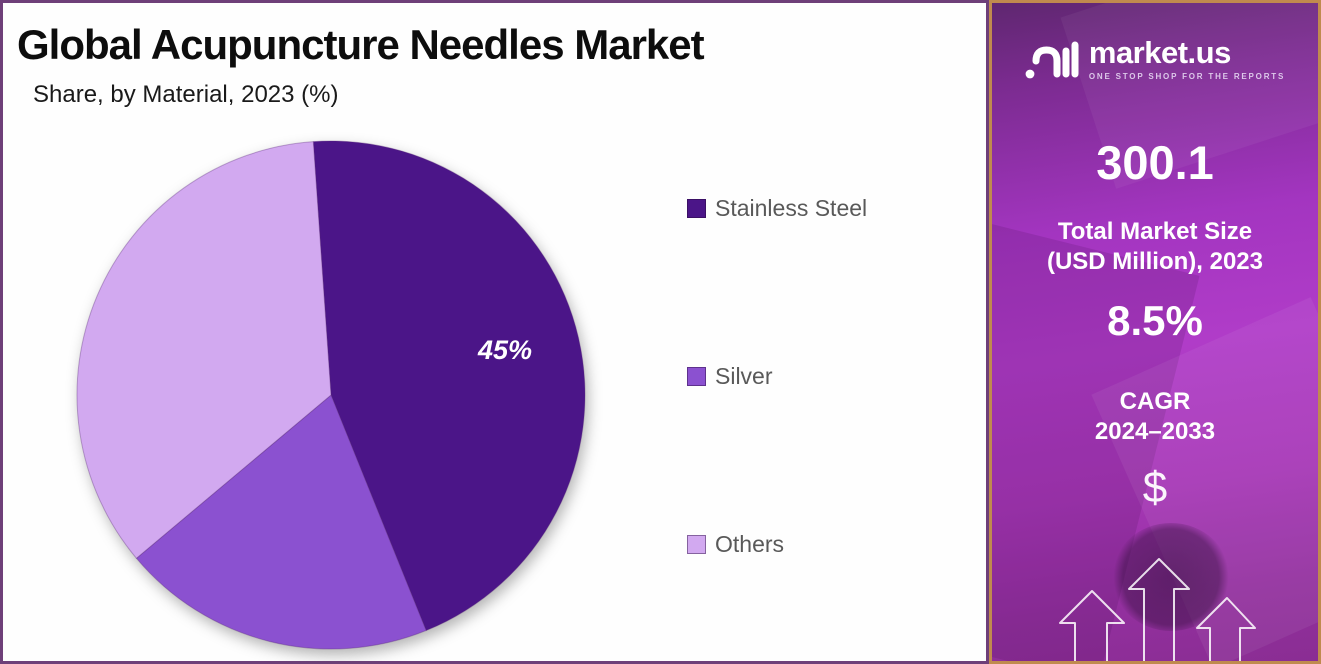  I want to click on pie-slice-others, so click(204, 350).